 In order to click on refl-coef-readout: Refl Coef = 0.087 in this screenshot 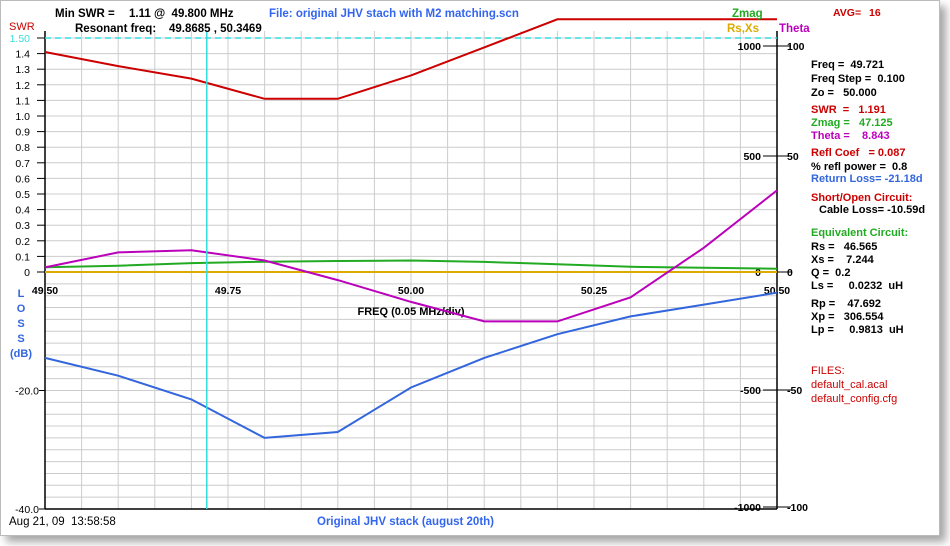, I will do `click(858, 153)`.